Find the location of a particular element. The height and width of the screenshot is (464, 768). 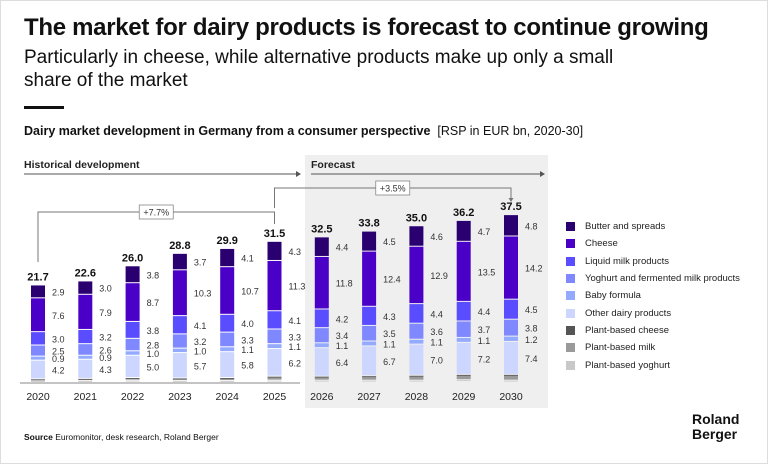

data-label: 3.3 is located at coordinates (247, 340).